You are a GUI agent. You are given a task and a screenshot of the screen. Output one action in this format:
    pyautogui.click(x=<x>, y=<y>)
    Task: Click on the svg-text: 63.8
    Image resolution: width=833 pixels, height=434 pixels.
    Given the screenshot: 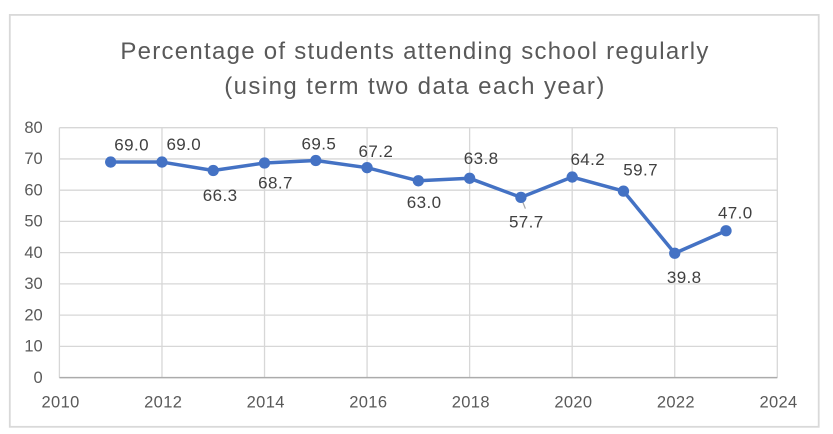 What is the action you would take?
    pyautogui.click(x=481, y=158)
    